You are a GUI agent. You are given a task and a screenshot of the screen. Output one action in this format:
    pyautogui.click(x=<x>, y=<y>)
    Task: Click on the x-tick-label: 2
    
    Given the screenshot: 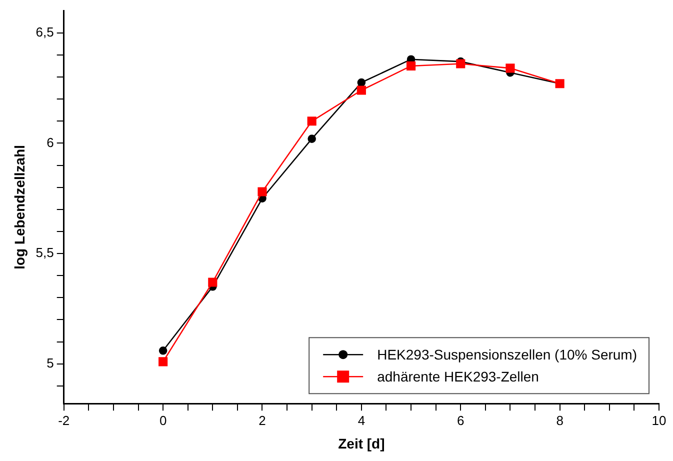 What is the action you would take?
    pyautogui.click(x=262, y=420)
    